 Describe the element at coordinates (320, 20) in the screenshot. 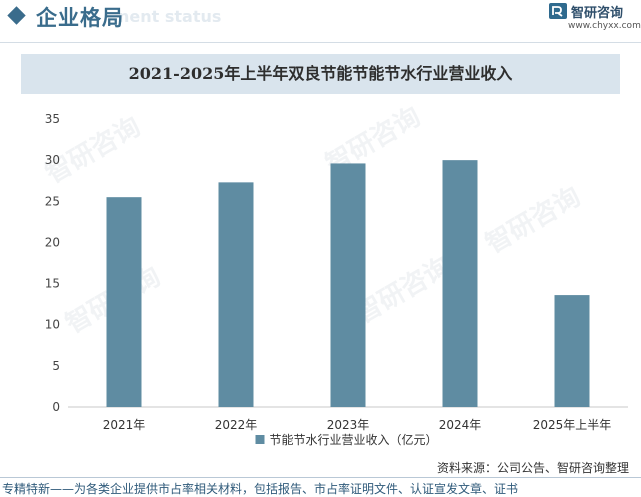

I see `page-header: nent status 企业格局 智研咨询 www.chyxx.com` at that location.